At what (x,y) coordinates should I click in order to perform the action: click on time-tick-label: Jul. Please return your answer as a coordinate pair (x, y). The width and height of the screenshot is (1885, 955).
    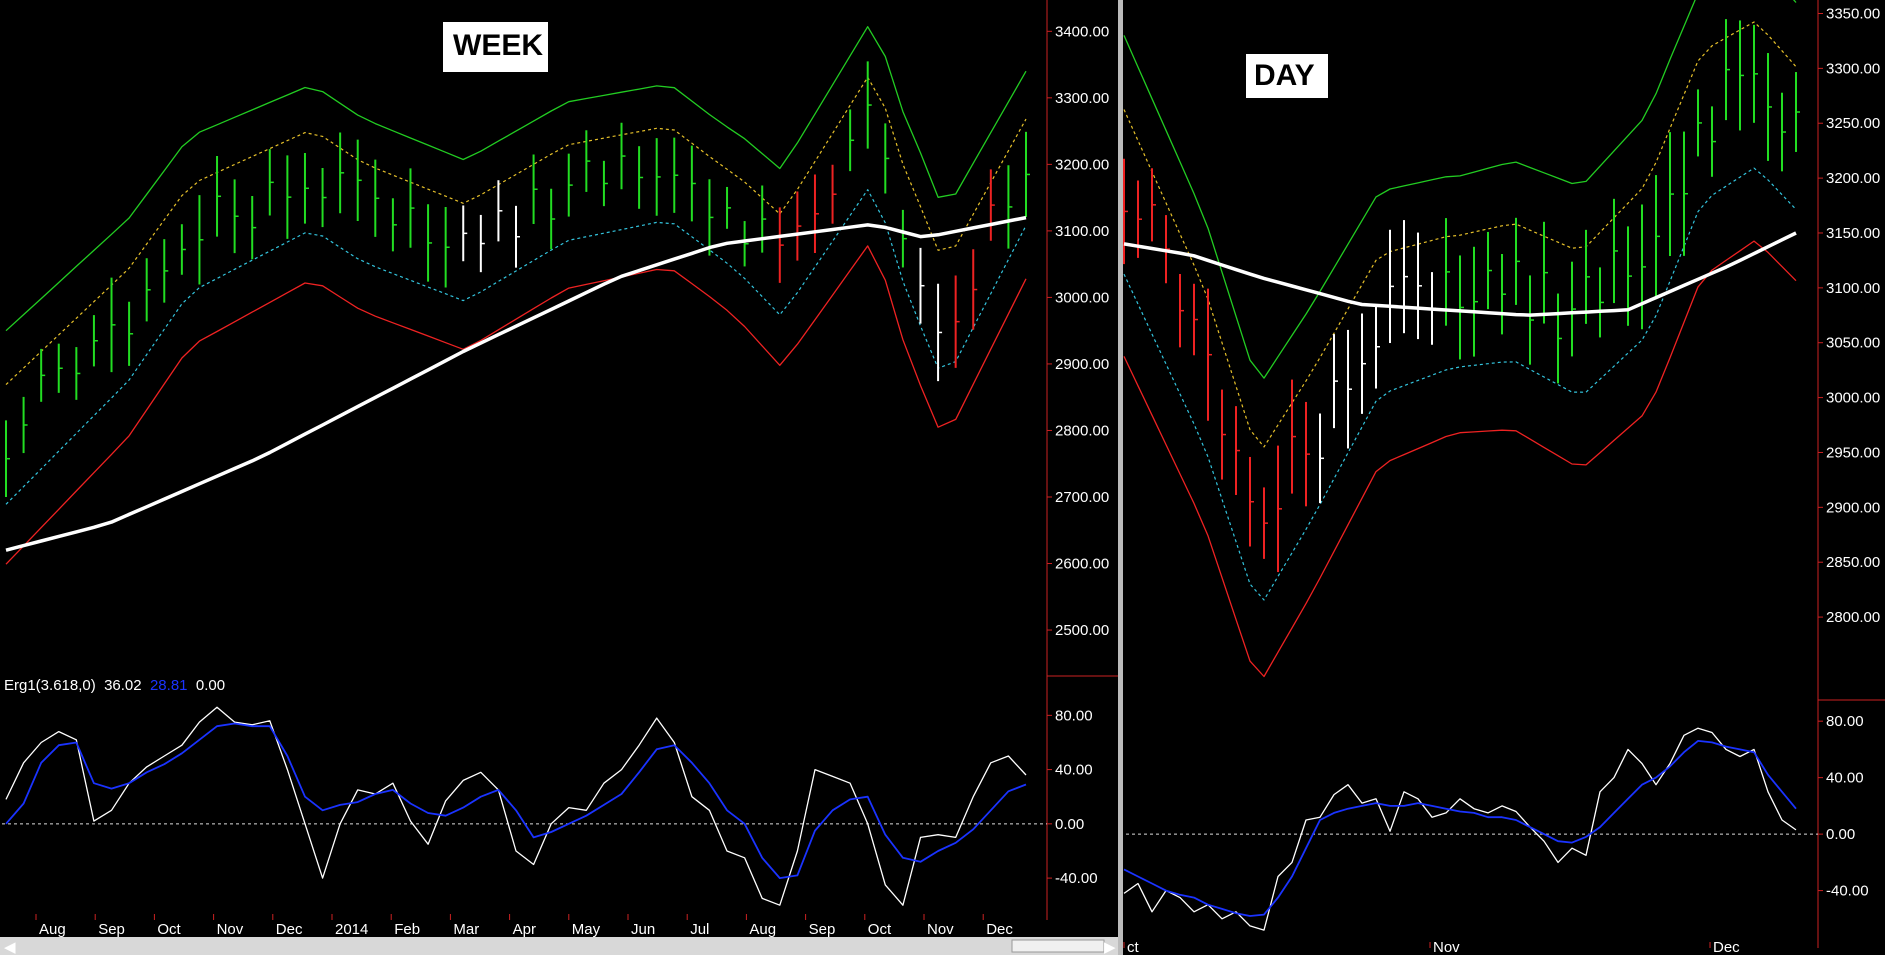
    Looking at the image, I should click on (699, 929).